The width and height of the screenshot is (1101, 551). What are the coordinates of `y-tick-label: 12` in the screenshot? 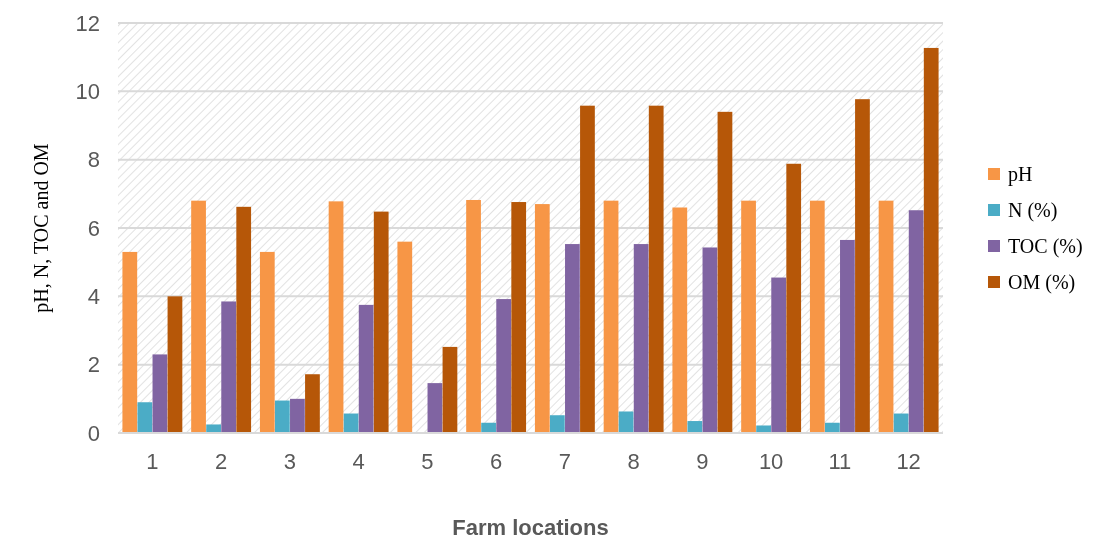 It's located at (87, 23).